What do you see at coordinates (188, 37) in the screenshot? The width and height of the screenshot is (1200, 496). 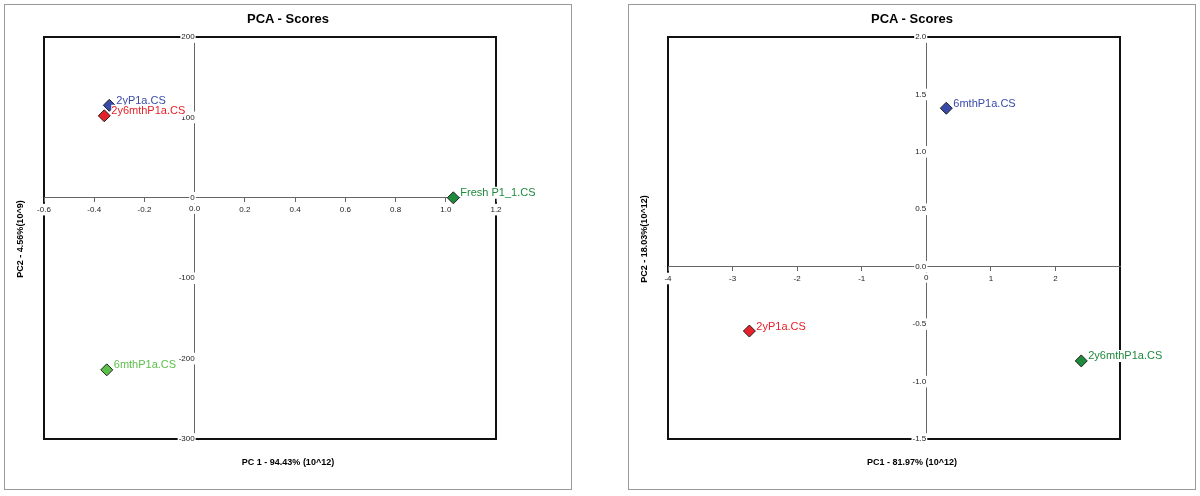 I see `y-tick-label: 200` at bounding box center [188, 37].